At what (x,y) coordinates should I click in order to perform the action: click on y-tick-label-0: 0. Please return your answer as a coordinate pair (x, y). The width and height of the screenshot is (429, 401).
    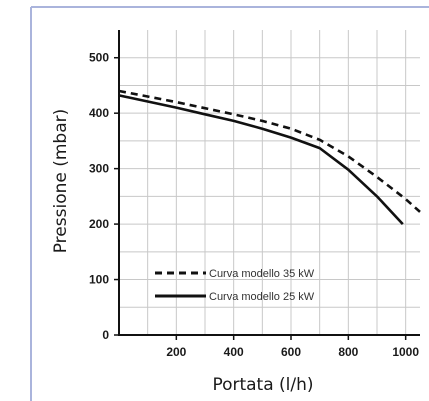
    Looking at the image, I should click on (105, 335).